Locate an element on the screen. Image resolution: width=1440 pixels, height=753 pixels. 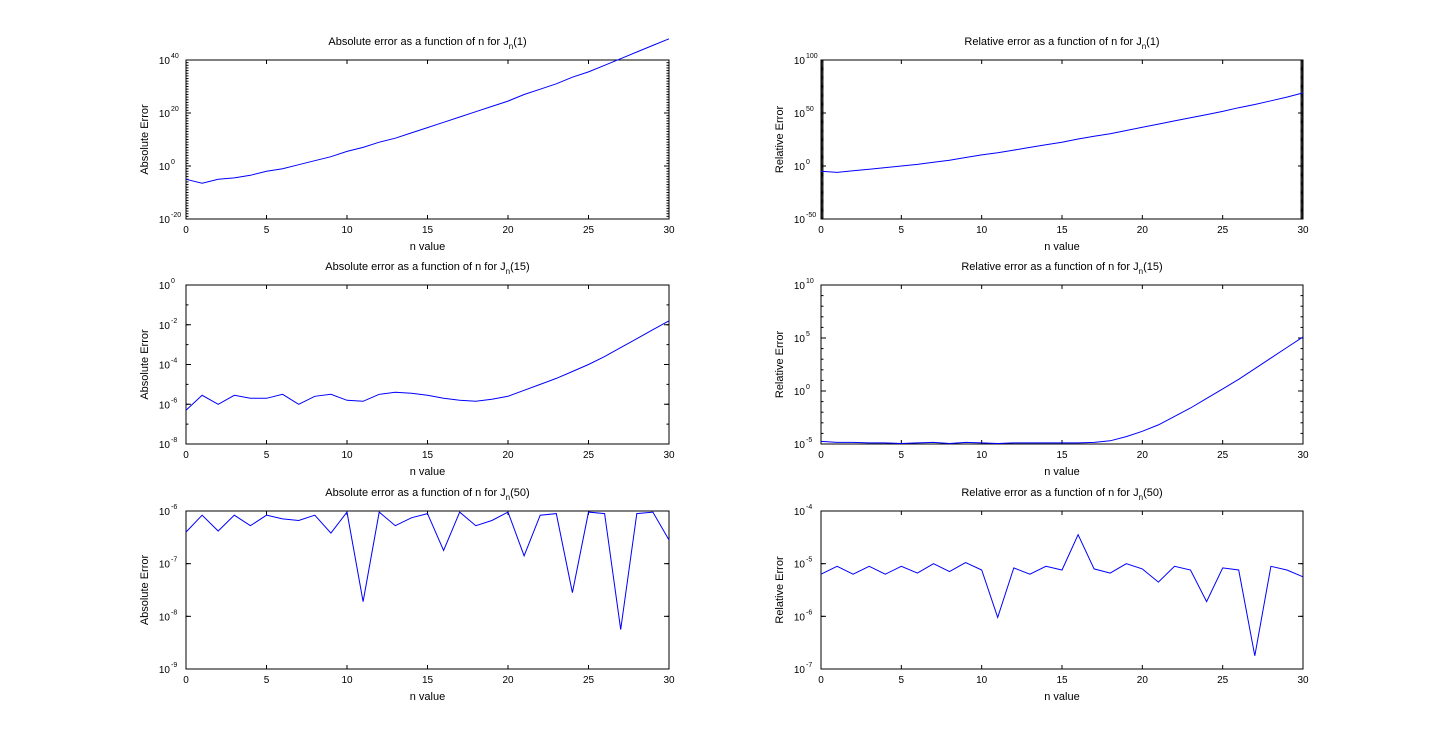
y-tick-exponent: 5 is located at coordinates (808, 334).